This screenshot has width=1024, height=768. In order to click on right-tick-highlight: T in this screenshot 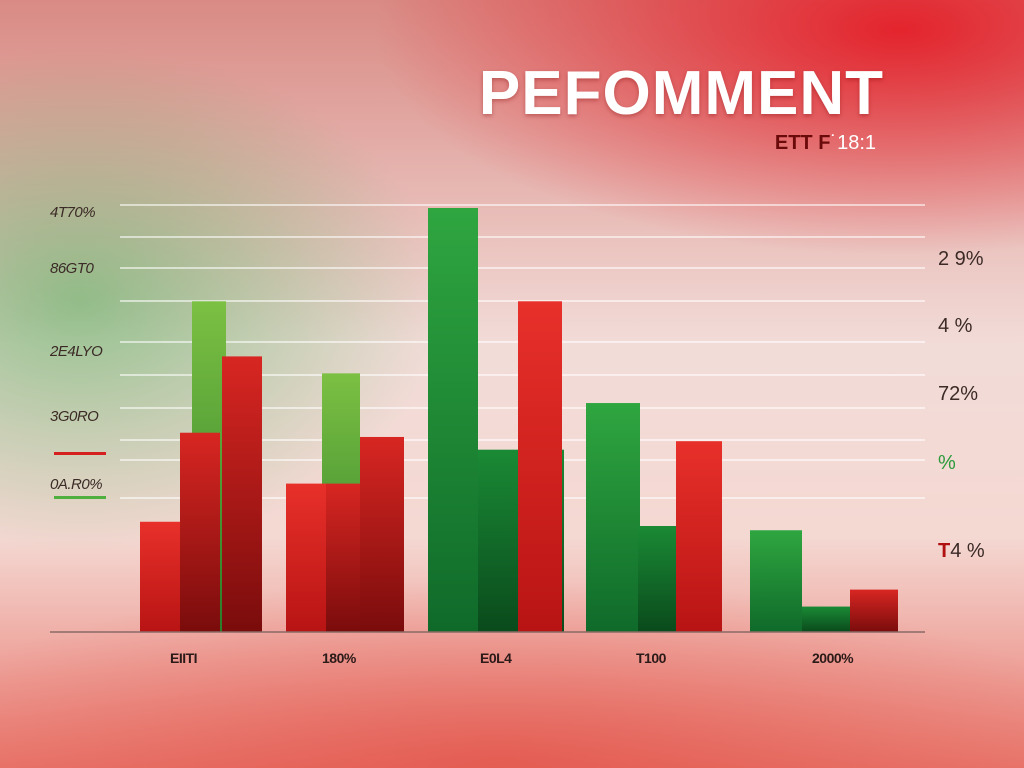, I will do `click(944, 551)`.